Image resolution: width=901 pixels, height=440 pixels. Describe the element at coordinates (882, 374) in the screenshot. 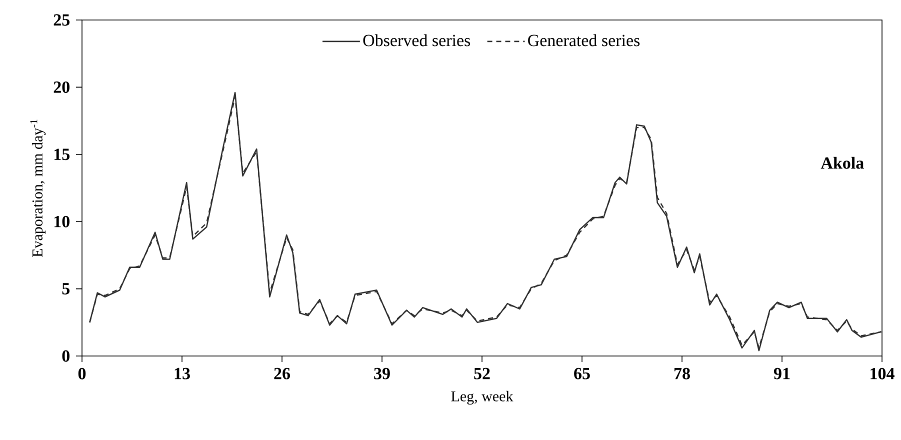

I see `x-tick-label: 104` at that location.